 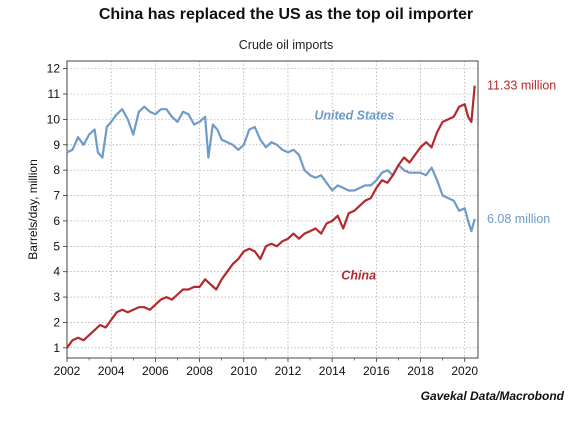 What do you see at coordinates (67, 371) in the screenshot?
I see `x-tick-label: 2002` at bounding box center [67, 371].